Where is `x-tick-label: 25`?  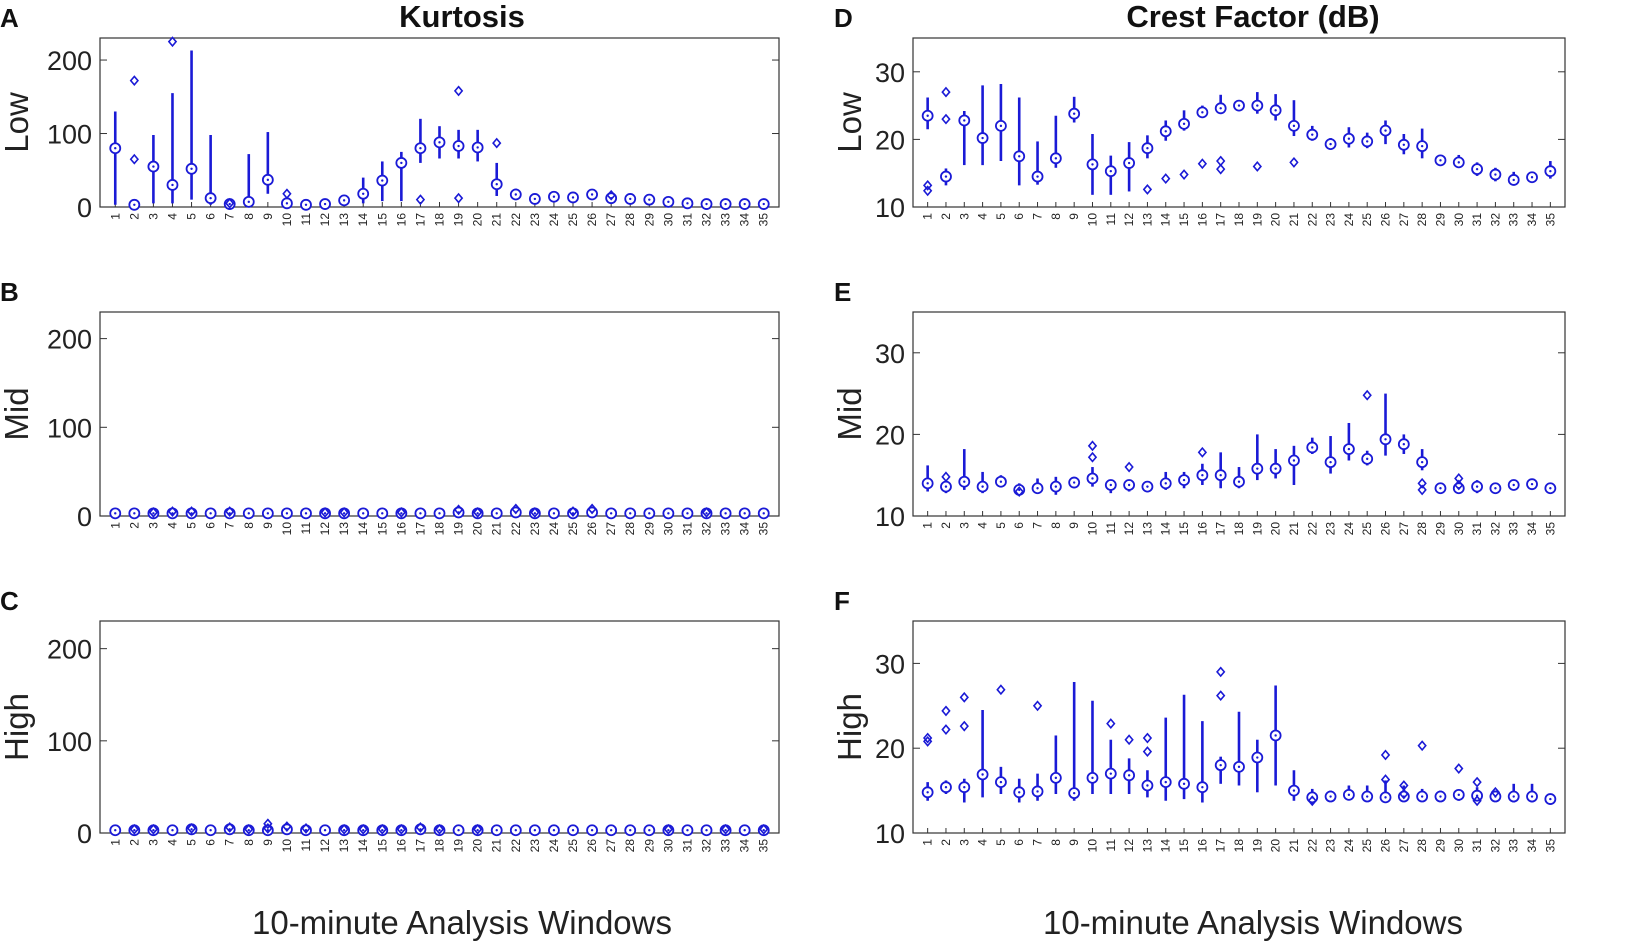 x-tick-label: 25 is located at coordinates (573, 529).